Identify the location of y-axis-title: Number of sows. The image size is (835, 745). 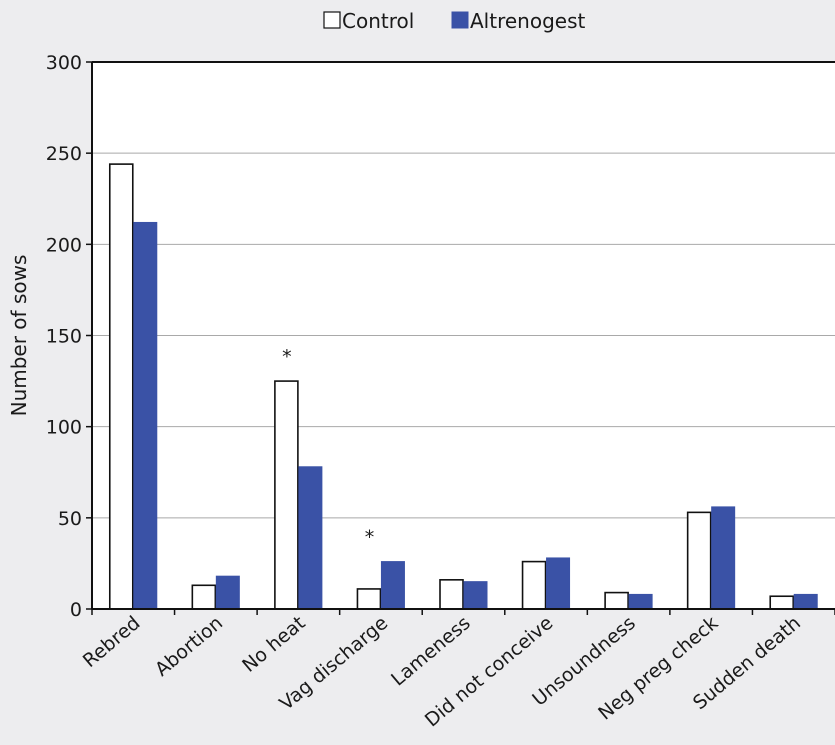
(19, 336).